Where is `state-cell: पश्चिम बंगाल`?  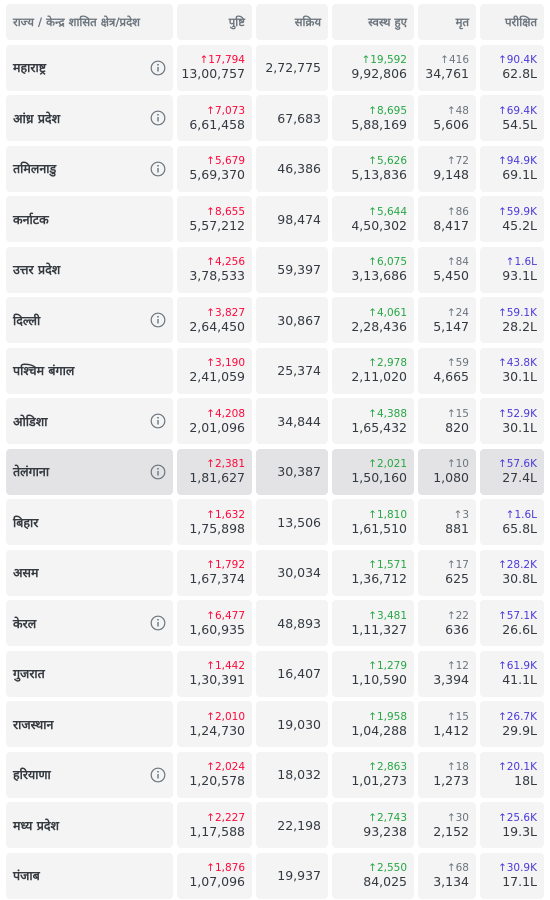
state-cell: पश्चिम बंगाल is located at coordinates (89, 370).